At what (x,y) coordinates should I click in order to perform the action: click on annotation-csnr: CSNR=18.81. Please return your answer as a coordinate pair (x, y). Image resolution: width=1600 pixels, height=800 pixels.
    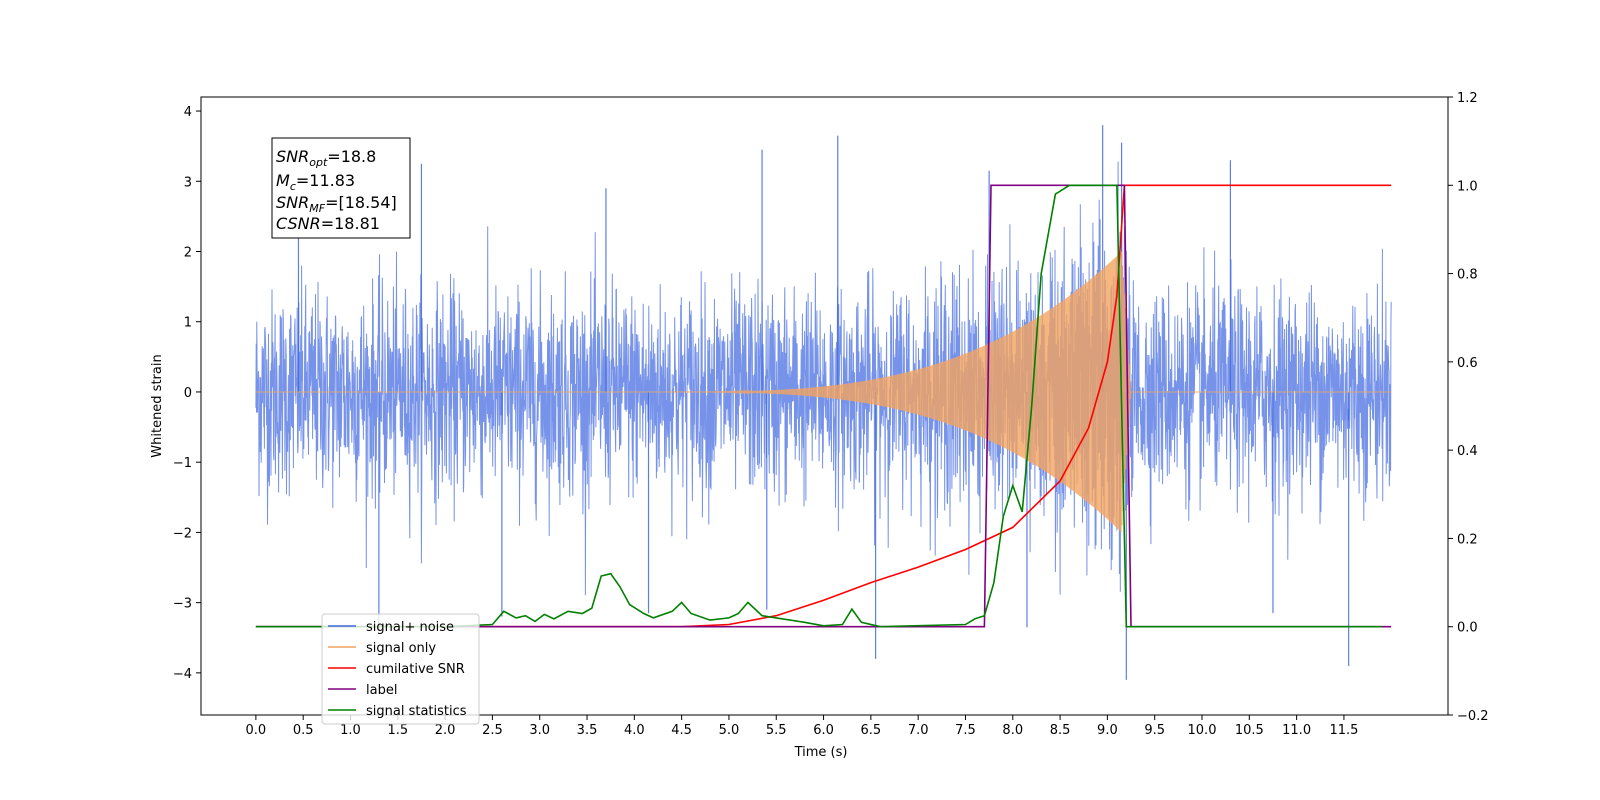
    Looking at the image, I should click on (328, 223).